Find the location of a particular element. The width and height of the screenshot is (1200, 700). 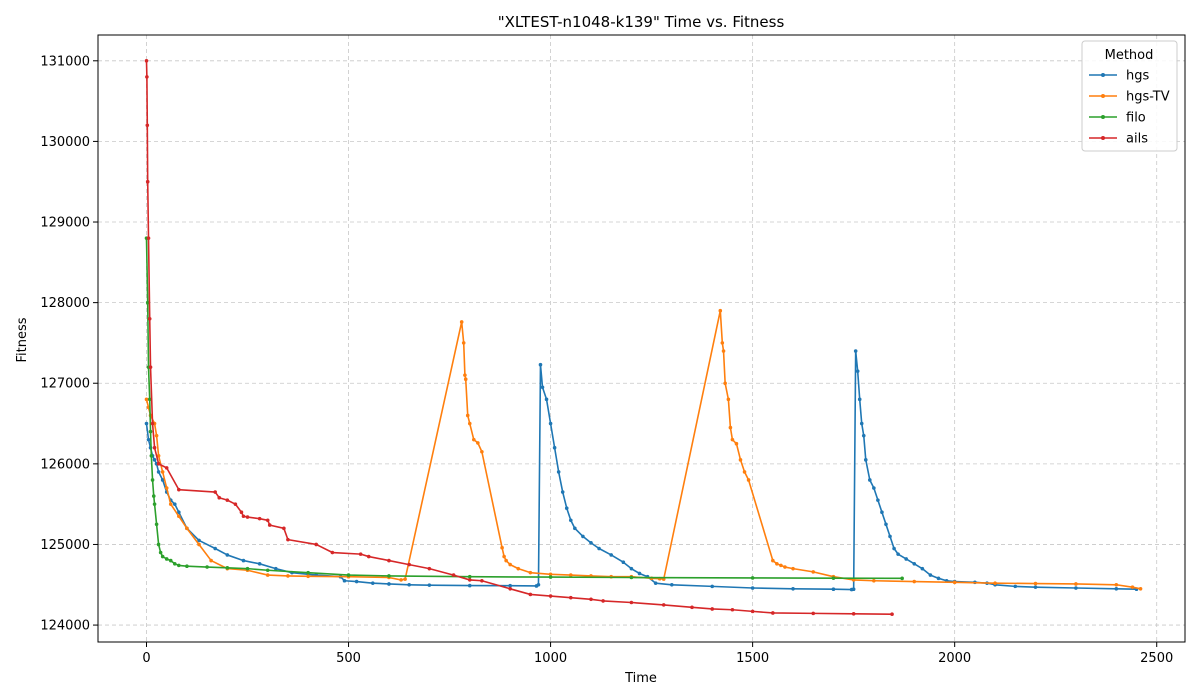

y-tick-label: 130000 is located at coordinates (65, 142).